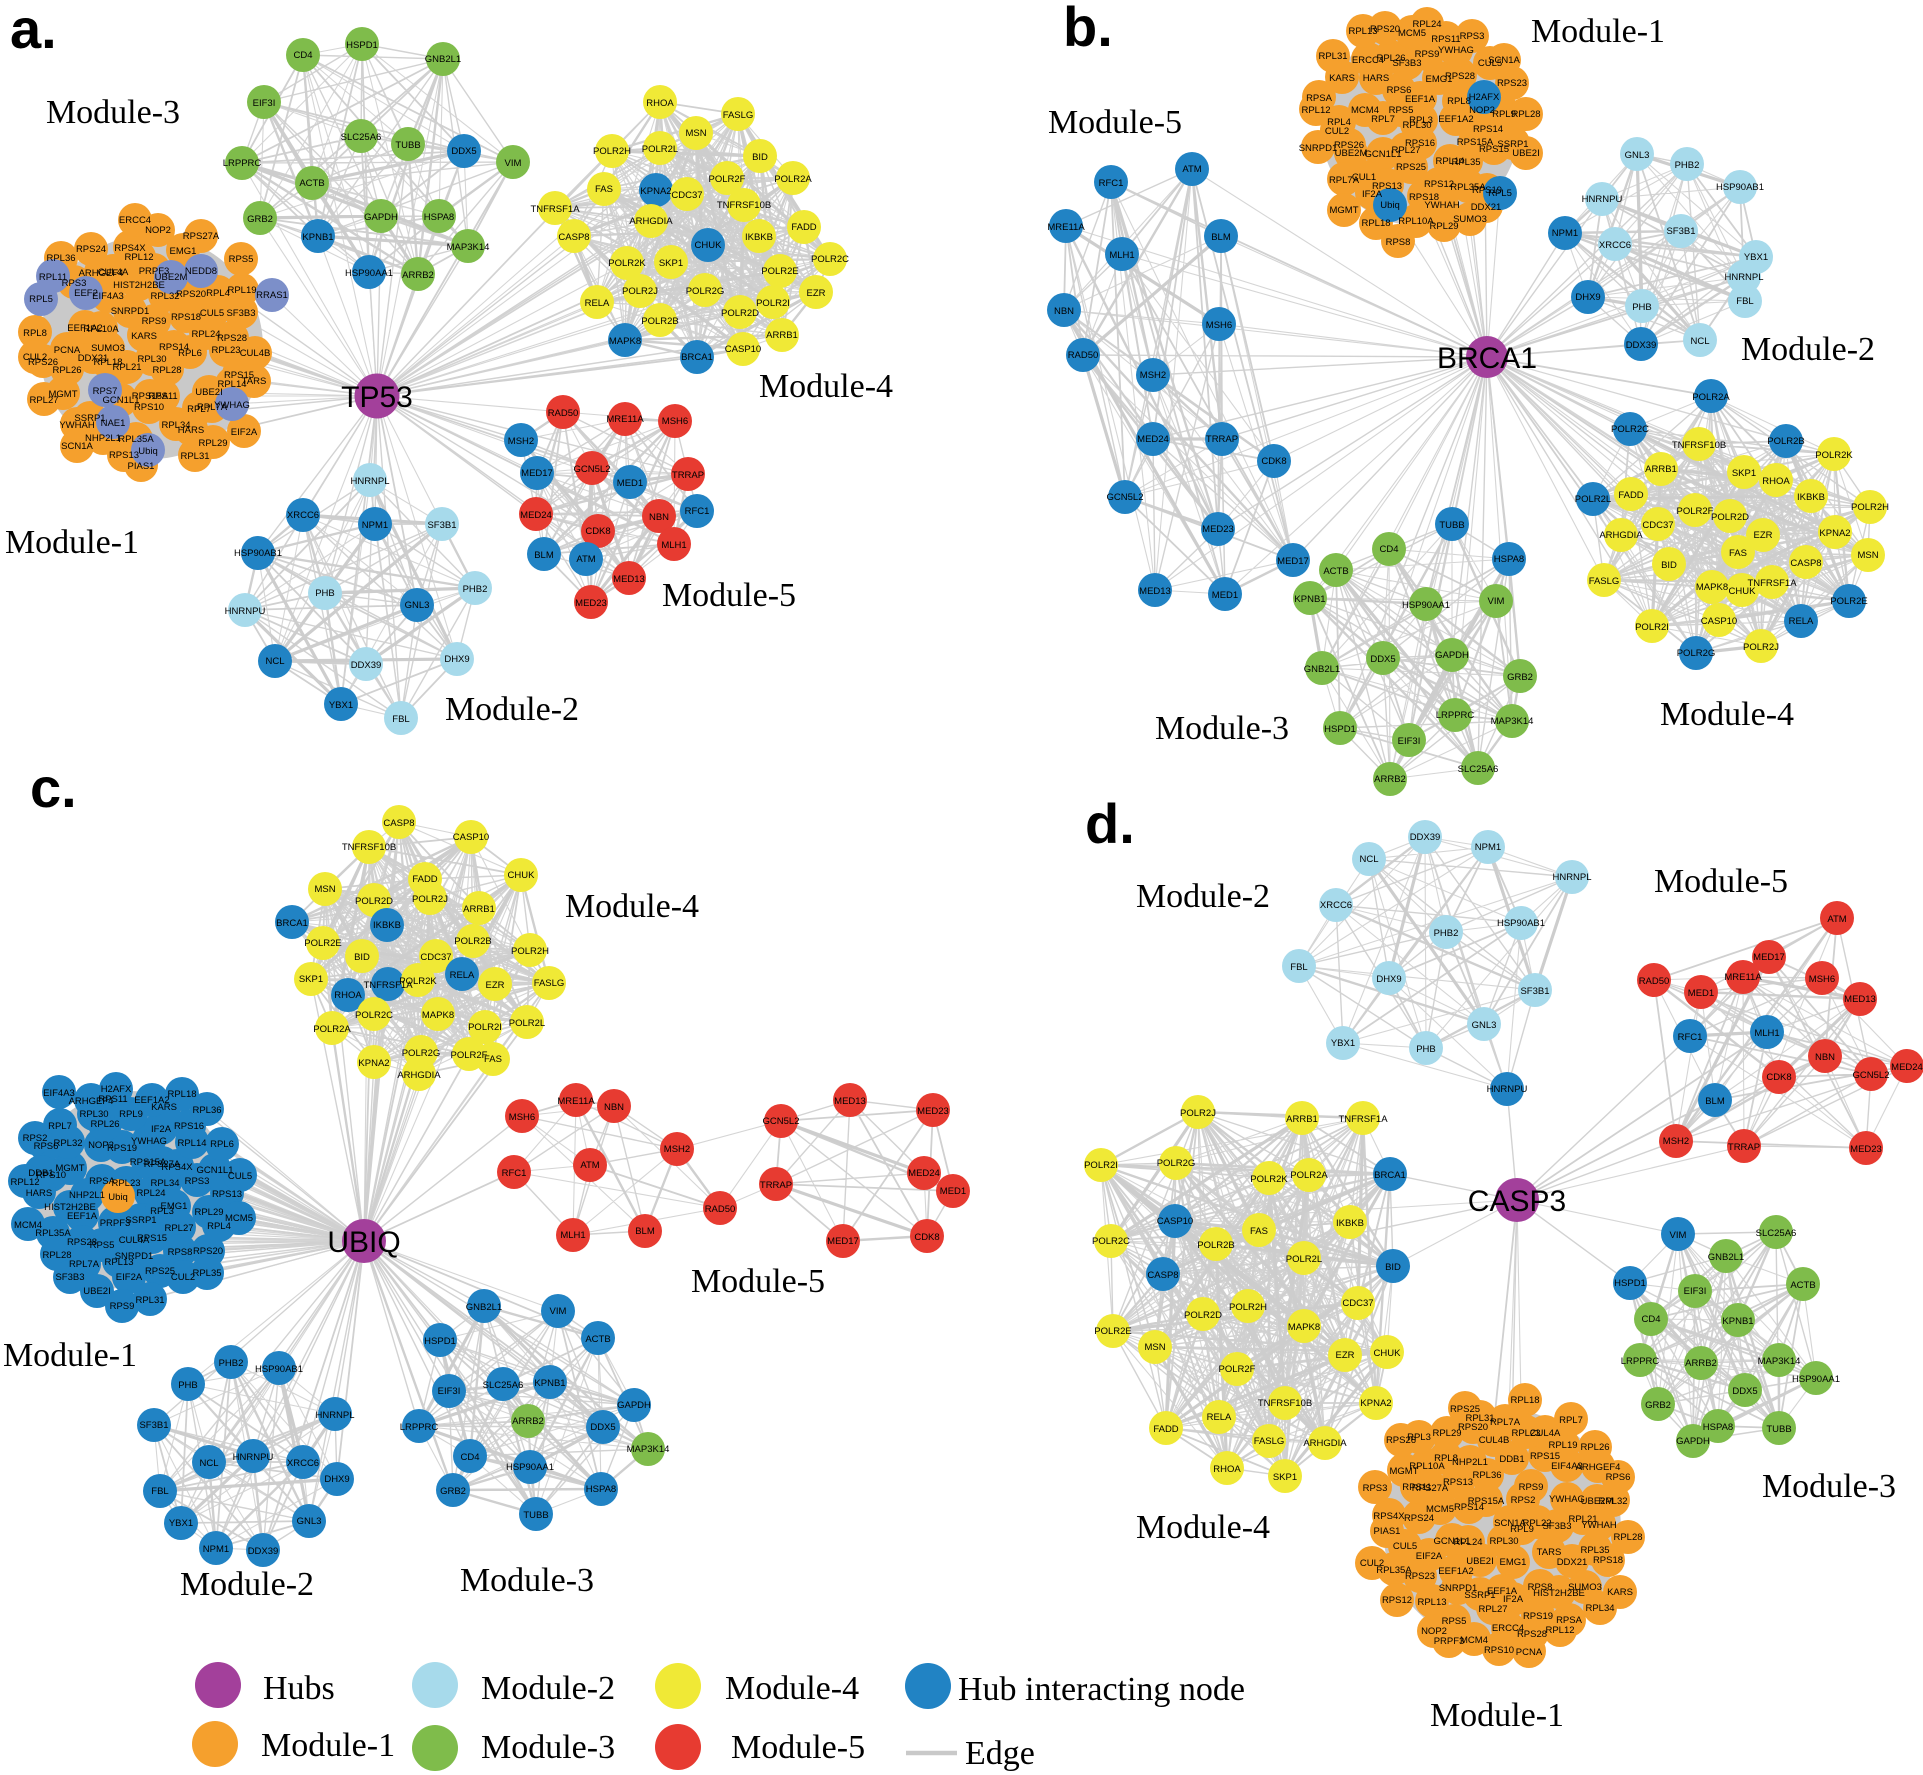  I want to click on svg-text: GNL3, so click(1637, 155).